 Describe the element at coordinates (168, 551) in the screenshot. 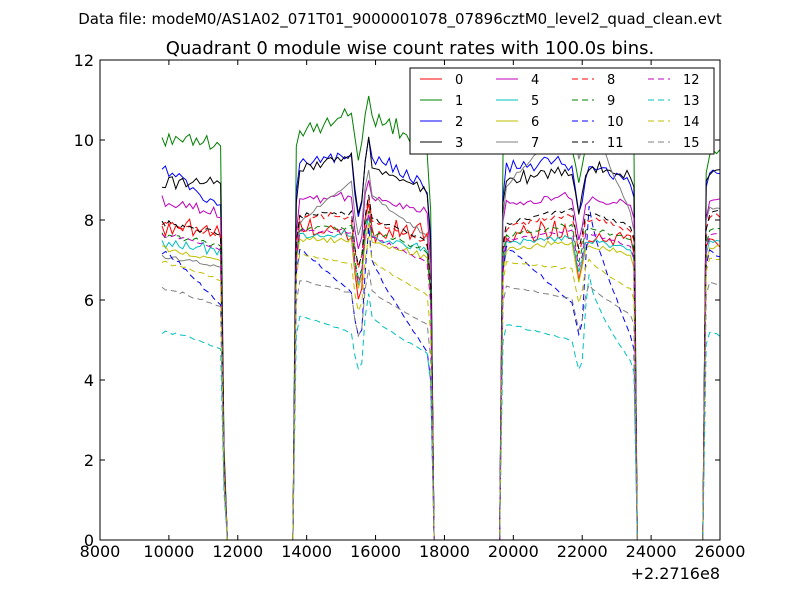

I see `x-tick-label: 10000` at that location.